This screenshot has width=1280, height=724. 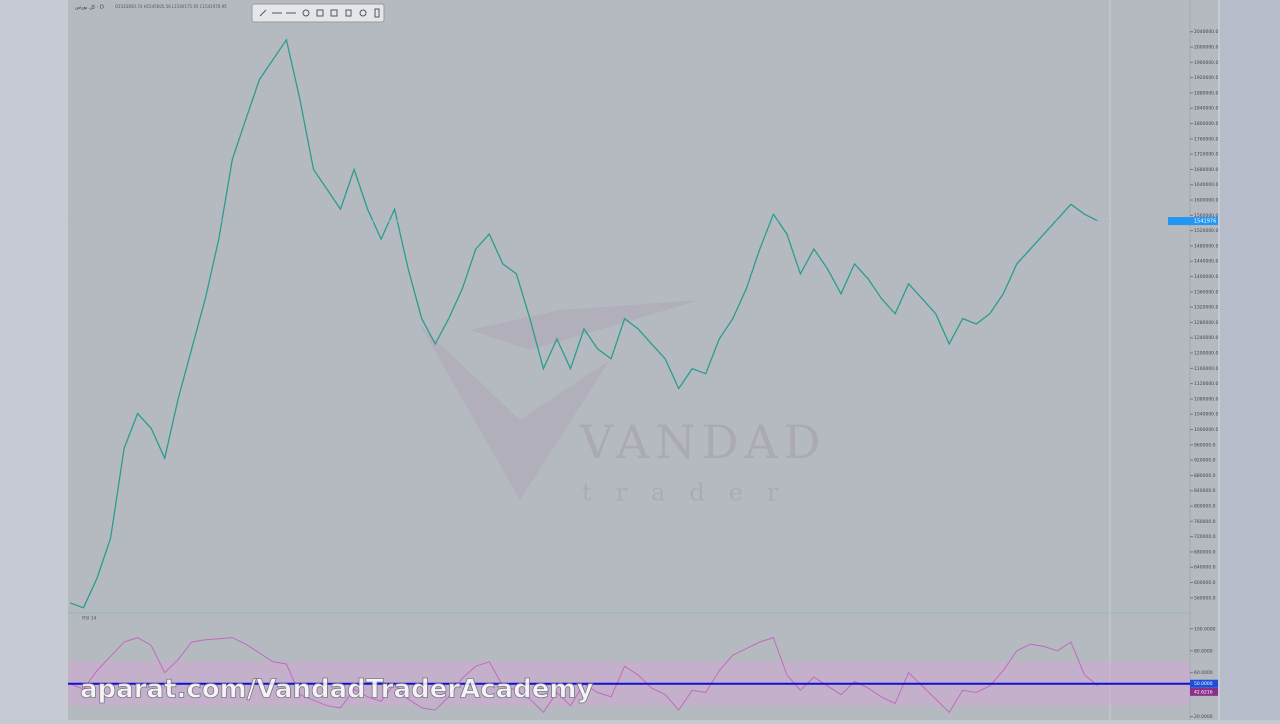 What do you see at coordinates (1206, 231) in the screenshot?
I see `y-tick-label: 1520000.0` at bounding box center [1206, 231].